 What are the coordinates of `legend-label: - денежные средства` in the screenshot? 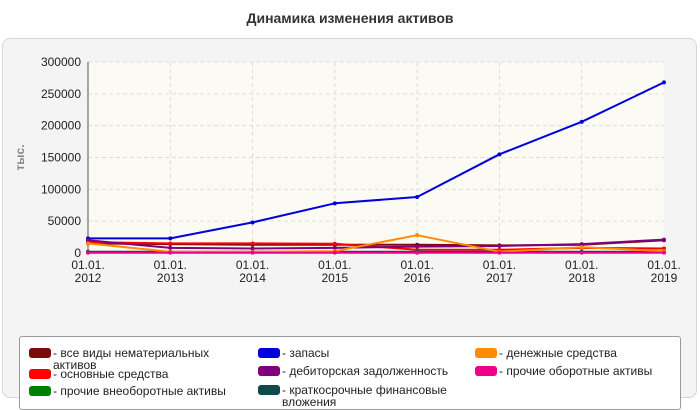 It's located at (558, 353).